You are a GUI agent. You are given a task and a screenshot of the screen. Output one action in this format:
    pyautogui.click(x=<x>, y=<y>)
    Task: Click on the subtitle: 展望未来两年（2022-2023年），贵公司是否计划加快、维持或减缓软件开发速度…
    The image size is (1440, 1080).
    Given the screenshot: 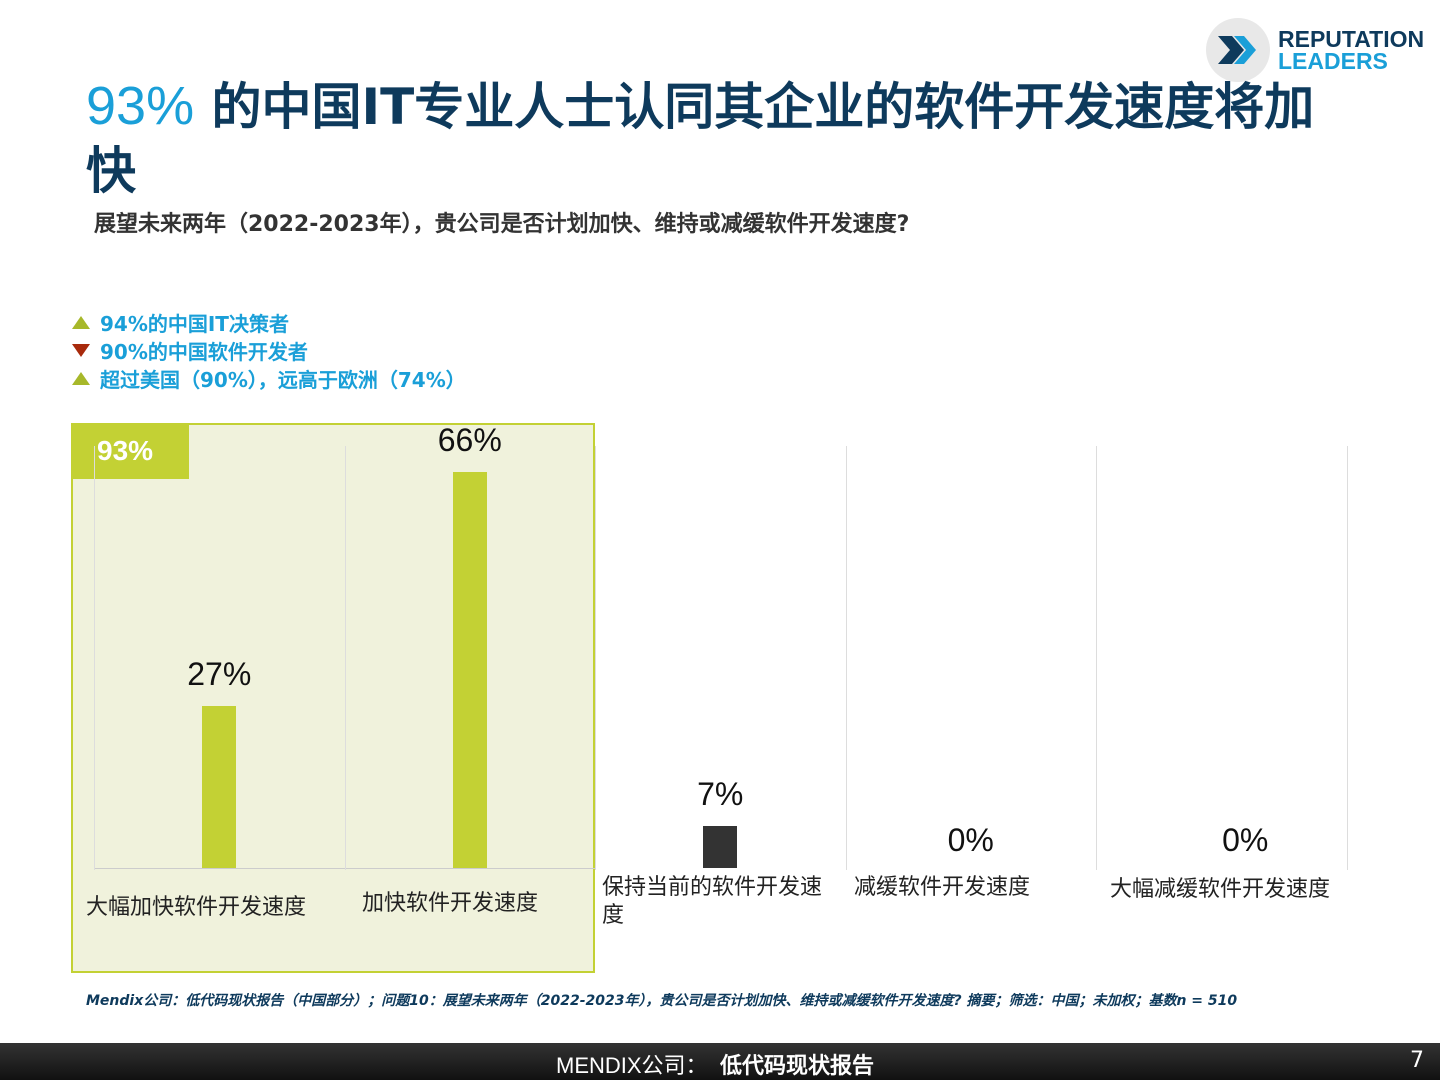 What is the action you would take?
    pyautogui.click(x=502, y=224)
    